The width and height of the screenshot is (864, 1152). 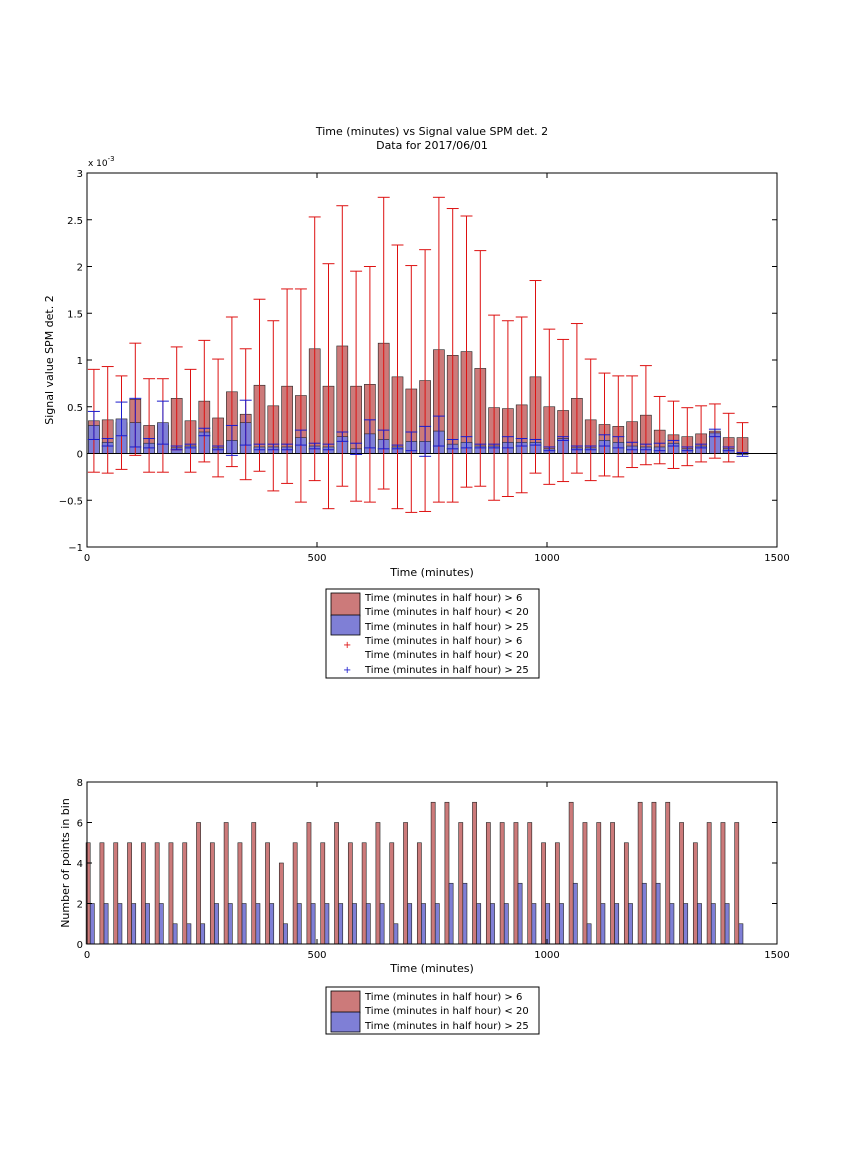 What do you see at coordinates (80, 361) in the screenshot?
I see `y-tick-label: 1` at bounding box center [80, 361].